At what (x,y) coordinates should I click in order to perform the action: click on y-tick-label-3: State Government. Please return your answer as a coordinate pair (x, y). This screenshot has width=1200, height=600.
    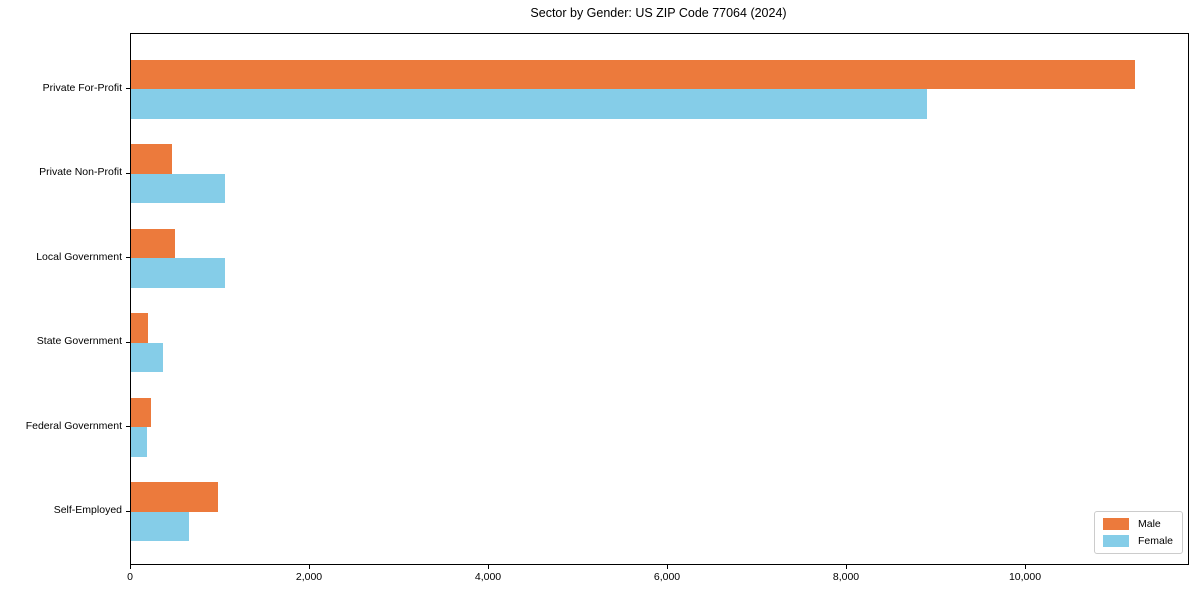
    Looking at the image, I should click on (79, 341).